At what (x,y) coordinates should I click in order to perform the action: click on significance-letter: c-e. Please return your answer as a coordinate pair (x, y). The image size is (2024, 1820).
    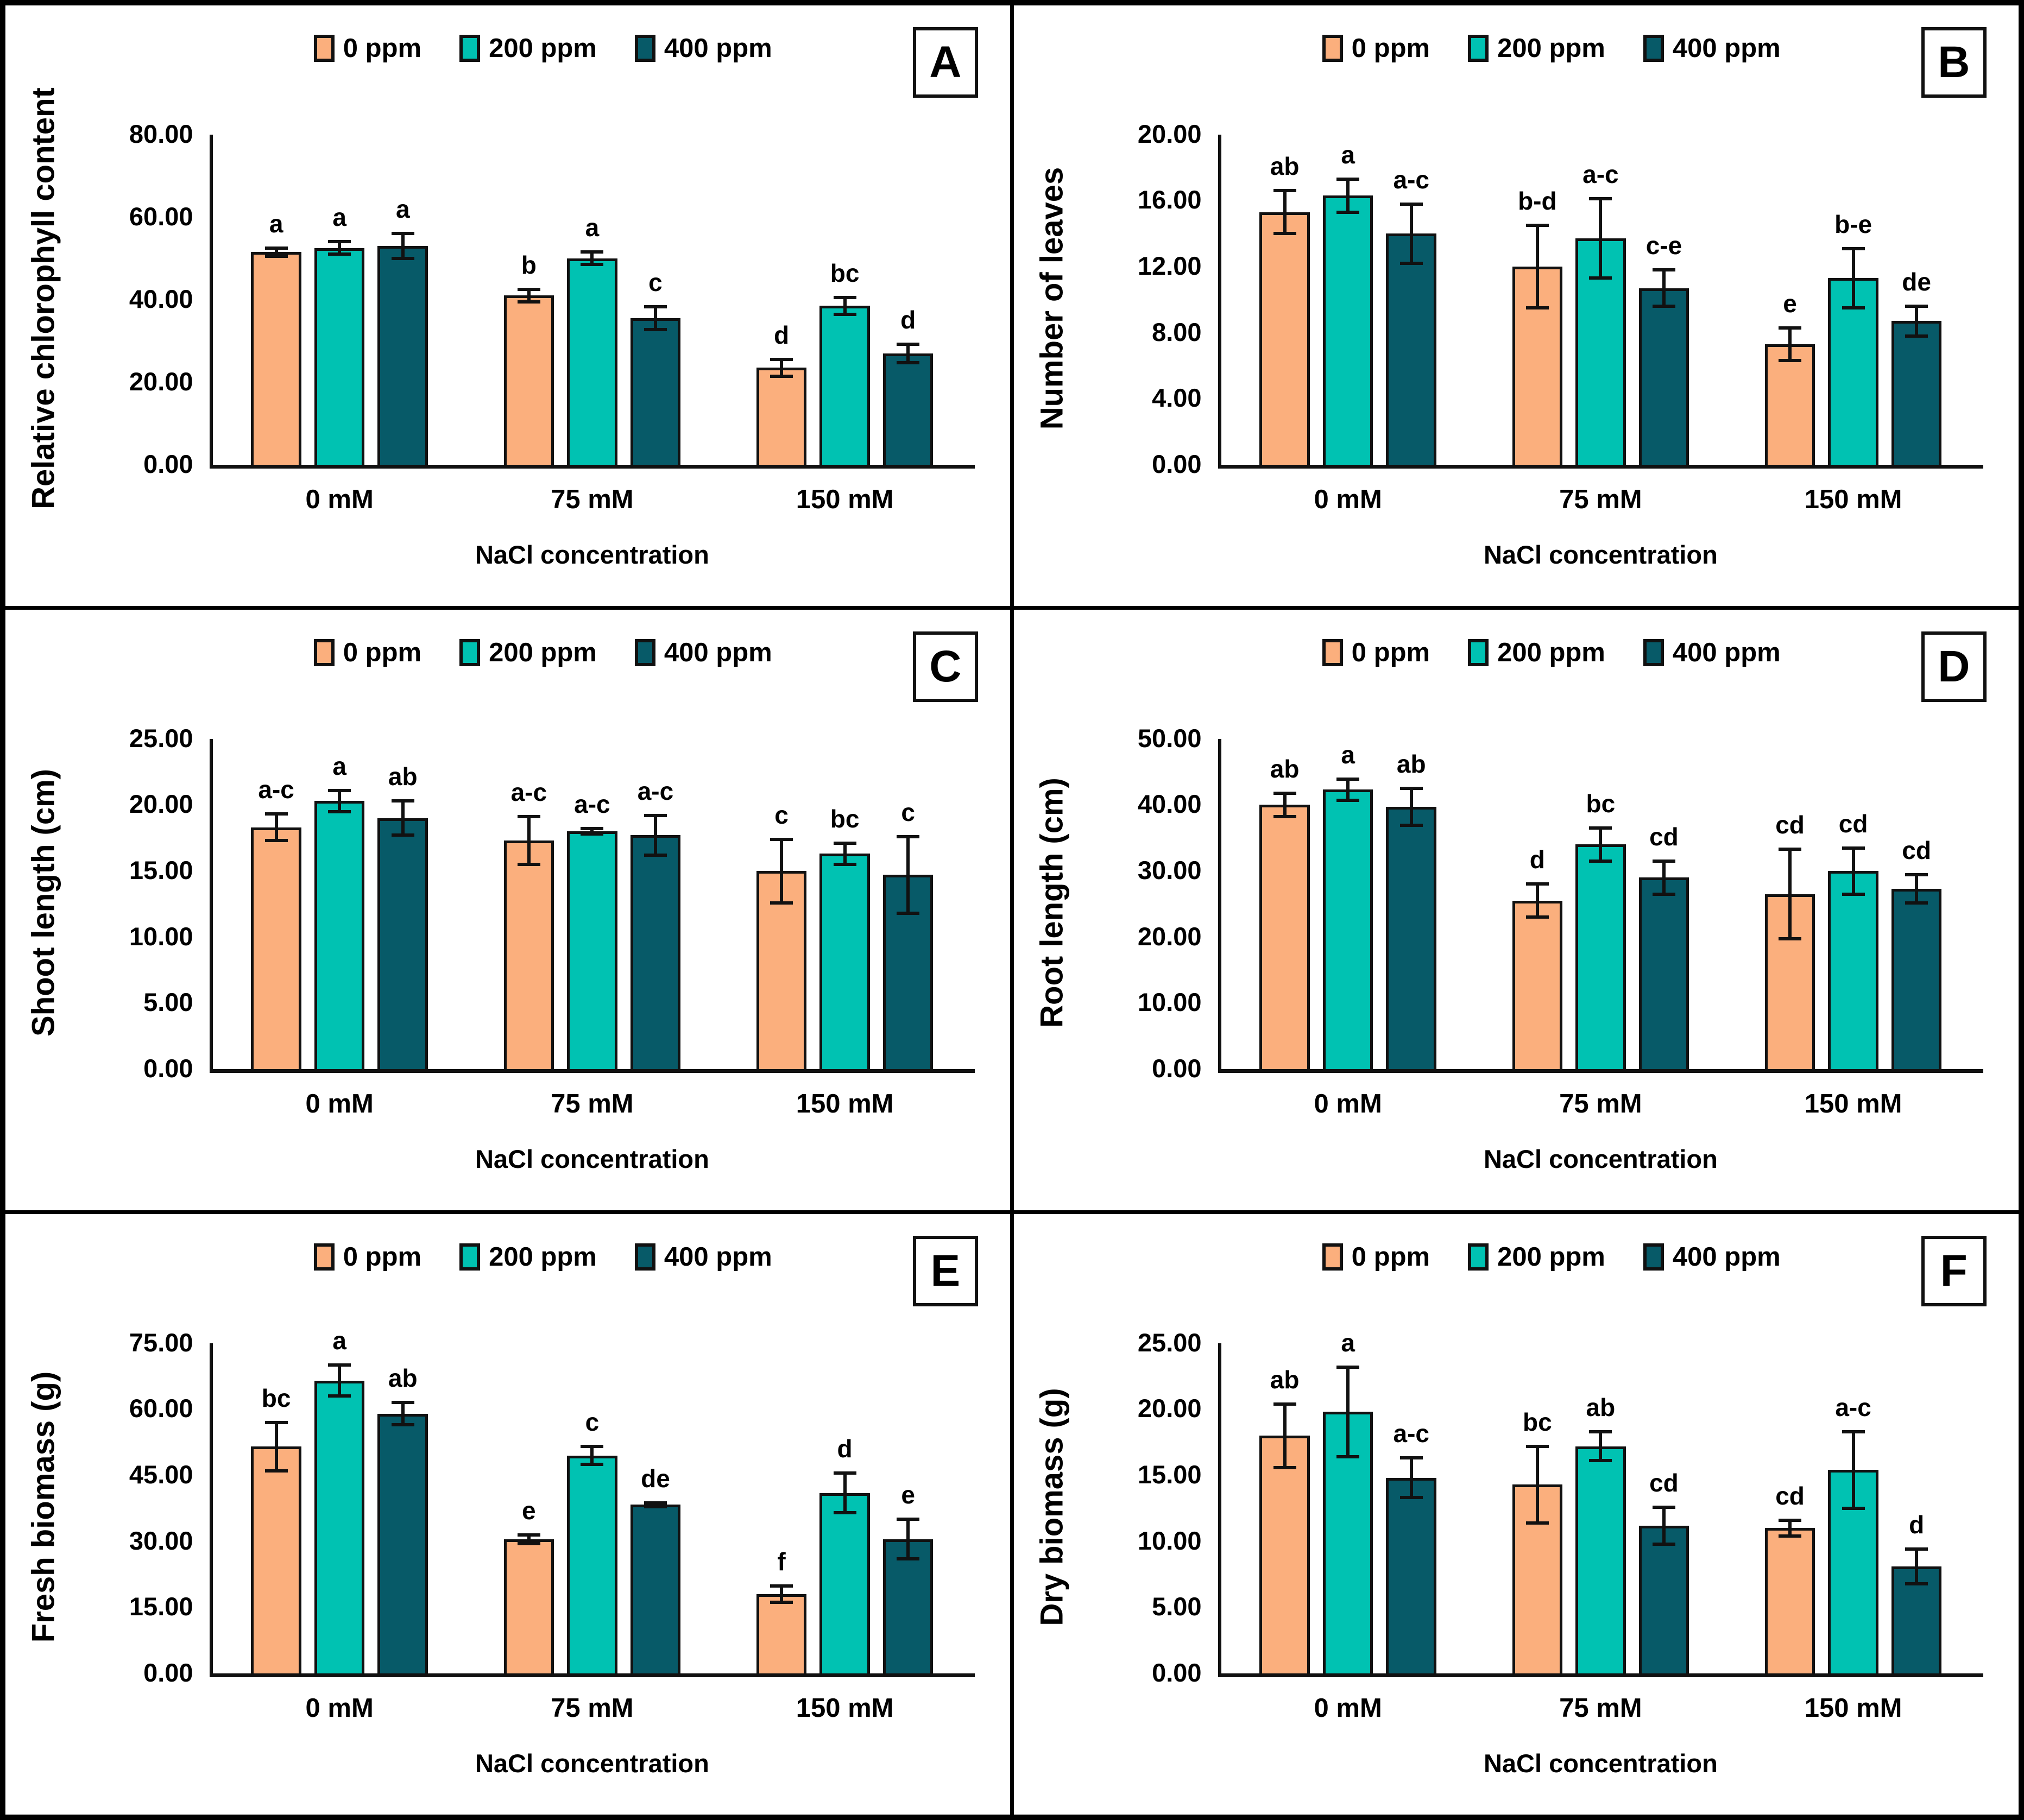
    Looking at the image, I should click on (1664, 245).